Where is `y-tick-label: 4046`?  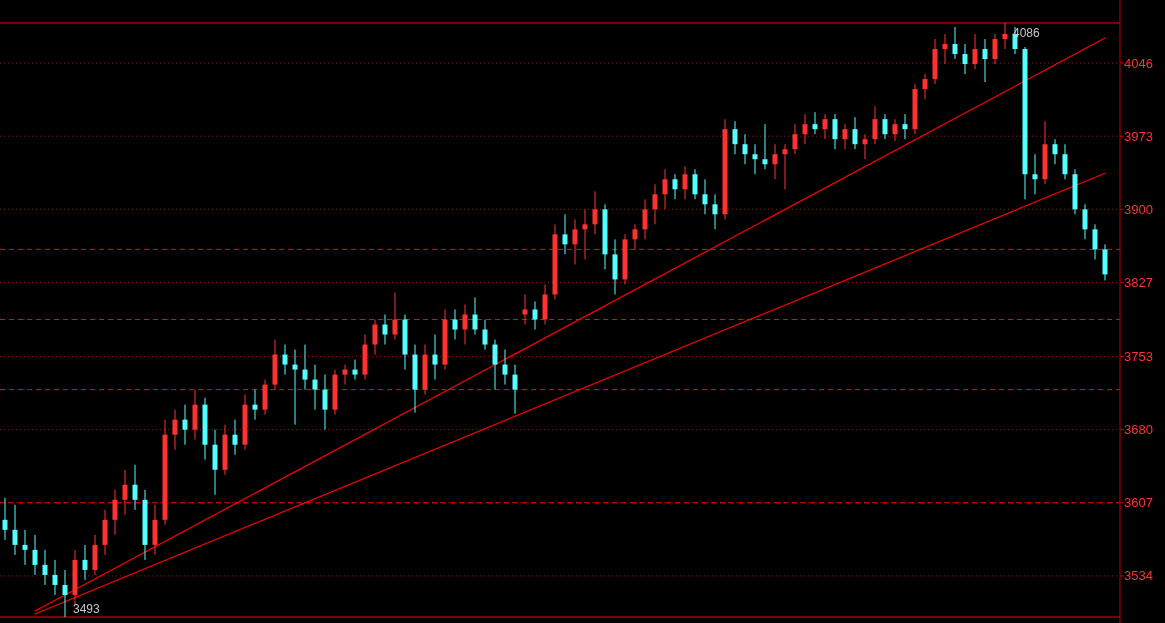 y-tick-label: 4046 is located at coordinates (1138, 63).